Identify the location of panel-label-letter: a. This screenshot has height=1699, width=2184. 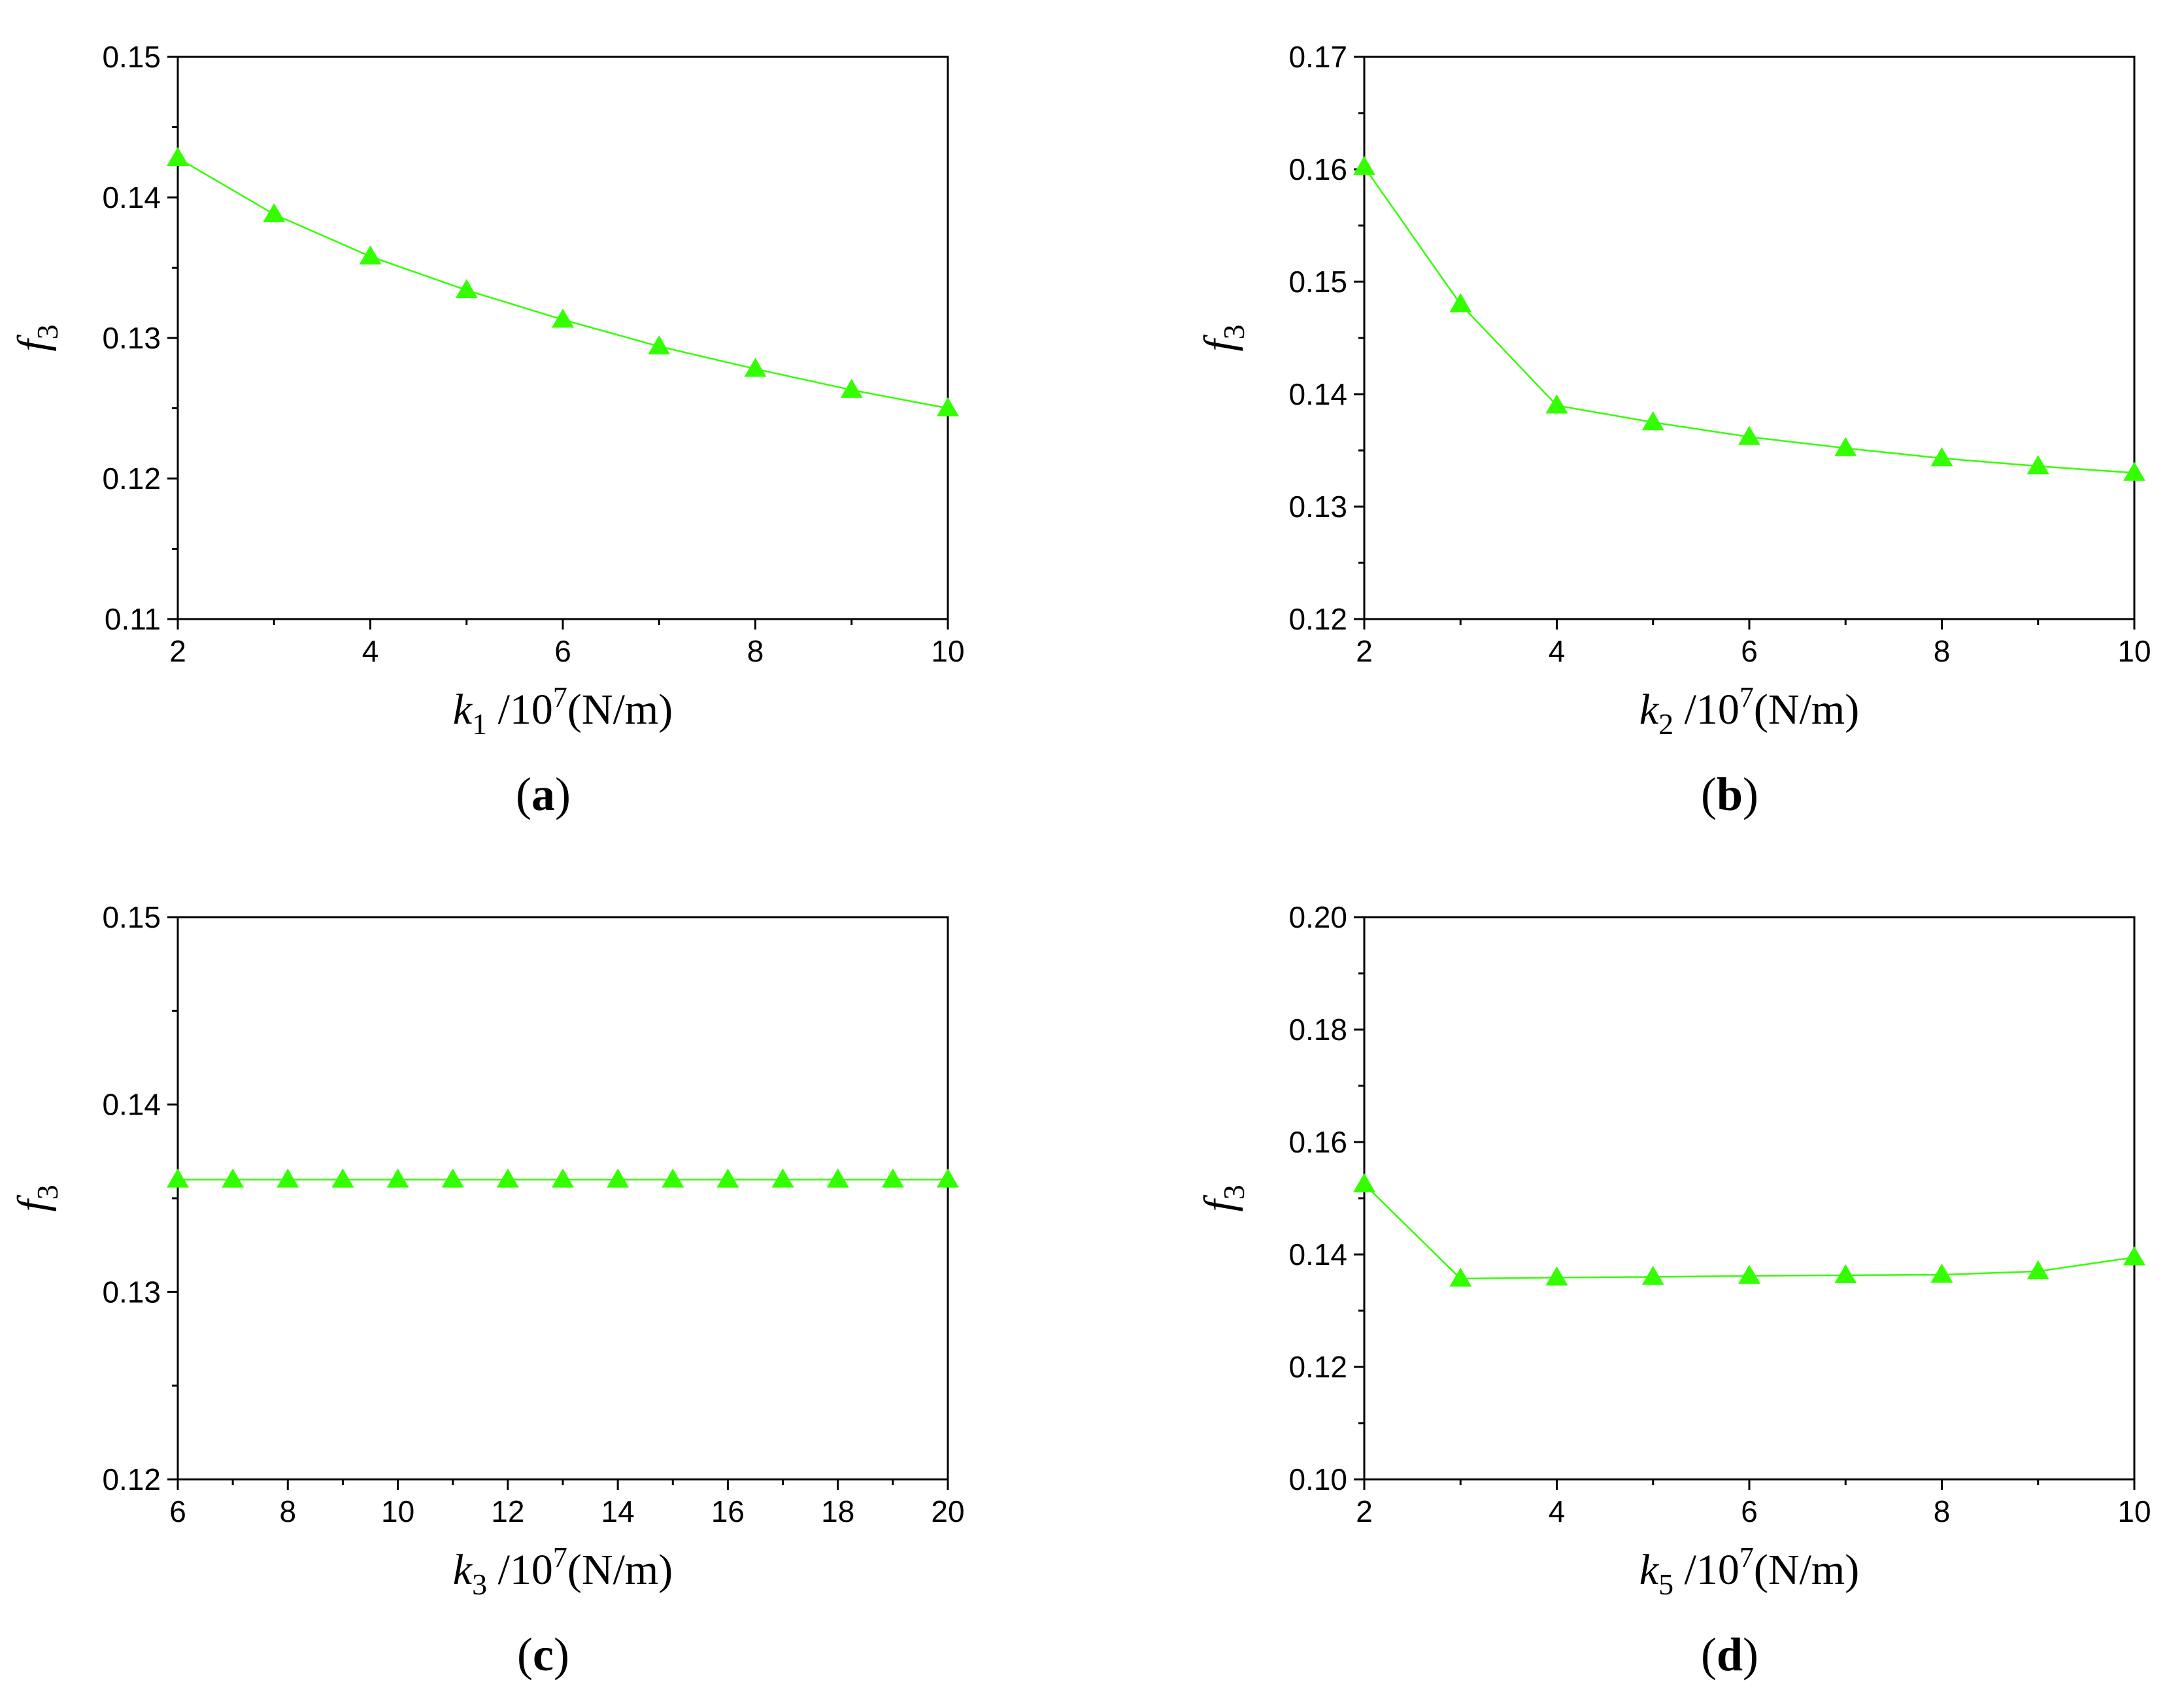
(543, 794).